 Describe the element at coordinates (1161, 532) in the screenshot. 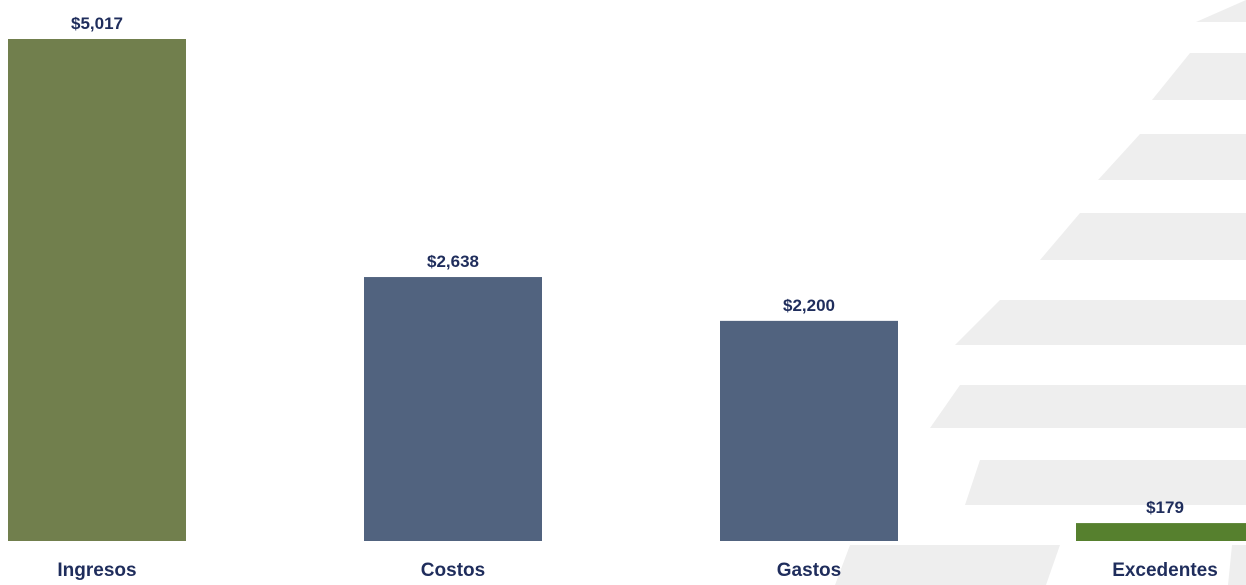

I see `bar-excedentes` at that location.